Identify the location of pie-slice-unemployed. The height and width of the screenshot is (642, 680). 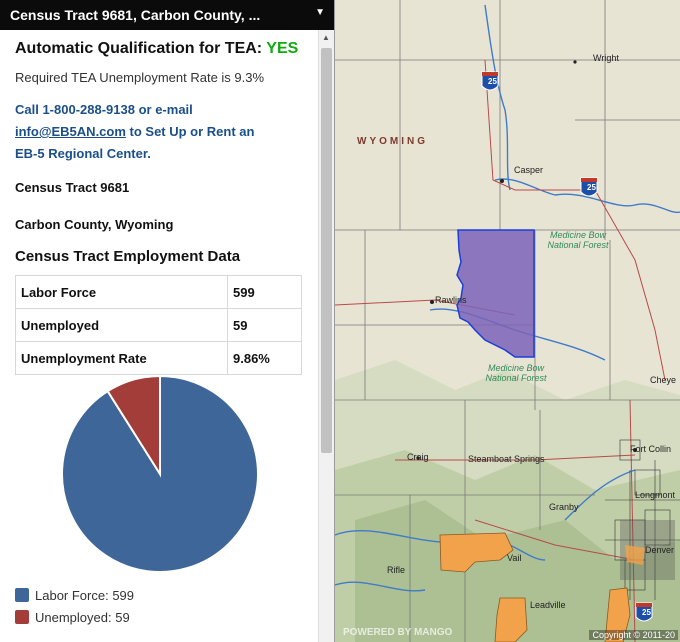
(133, 426).